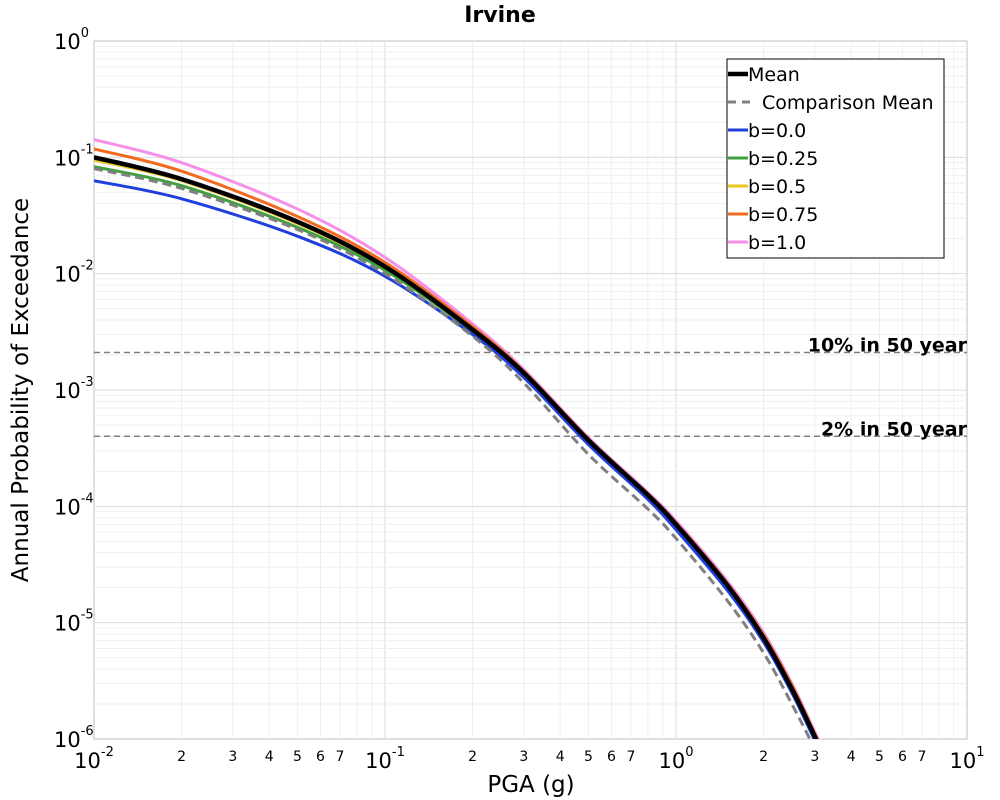  I want to click on y-major-tick-label: 10⁻³, so click(74, 389).